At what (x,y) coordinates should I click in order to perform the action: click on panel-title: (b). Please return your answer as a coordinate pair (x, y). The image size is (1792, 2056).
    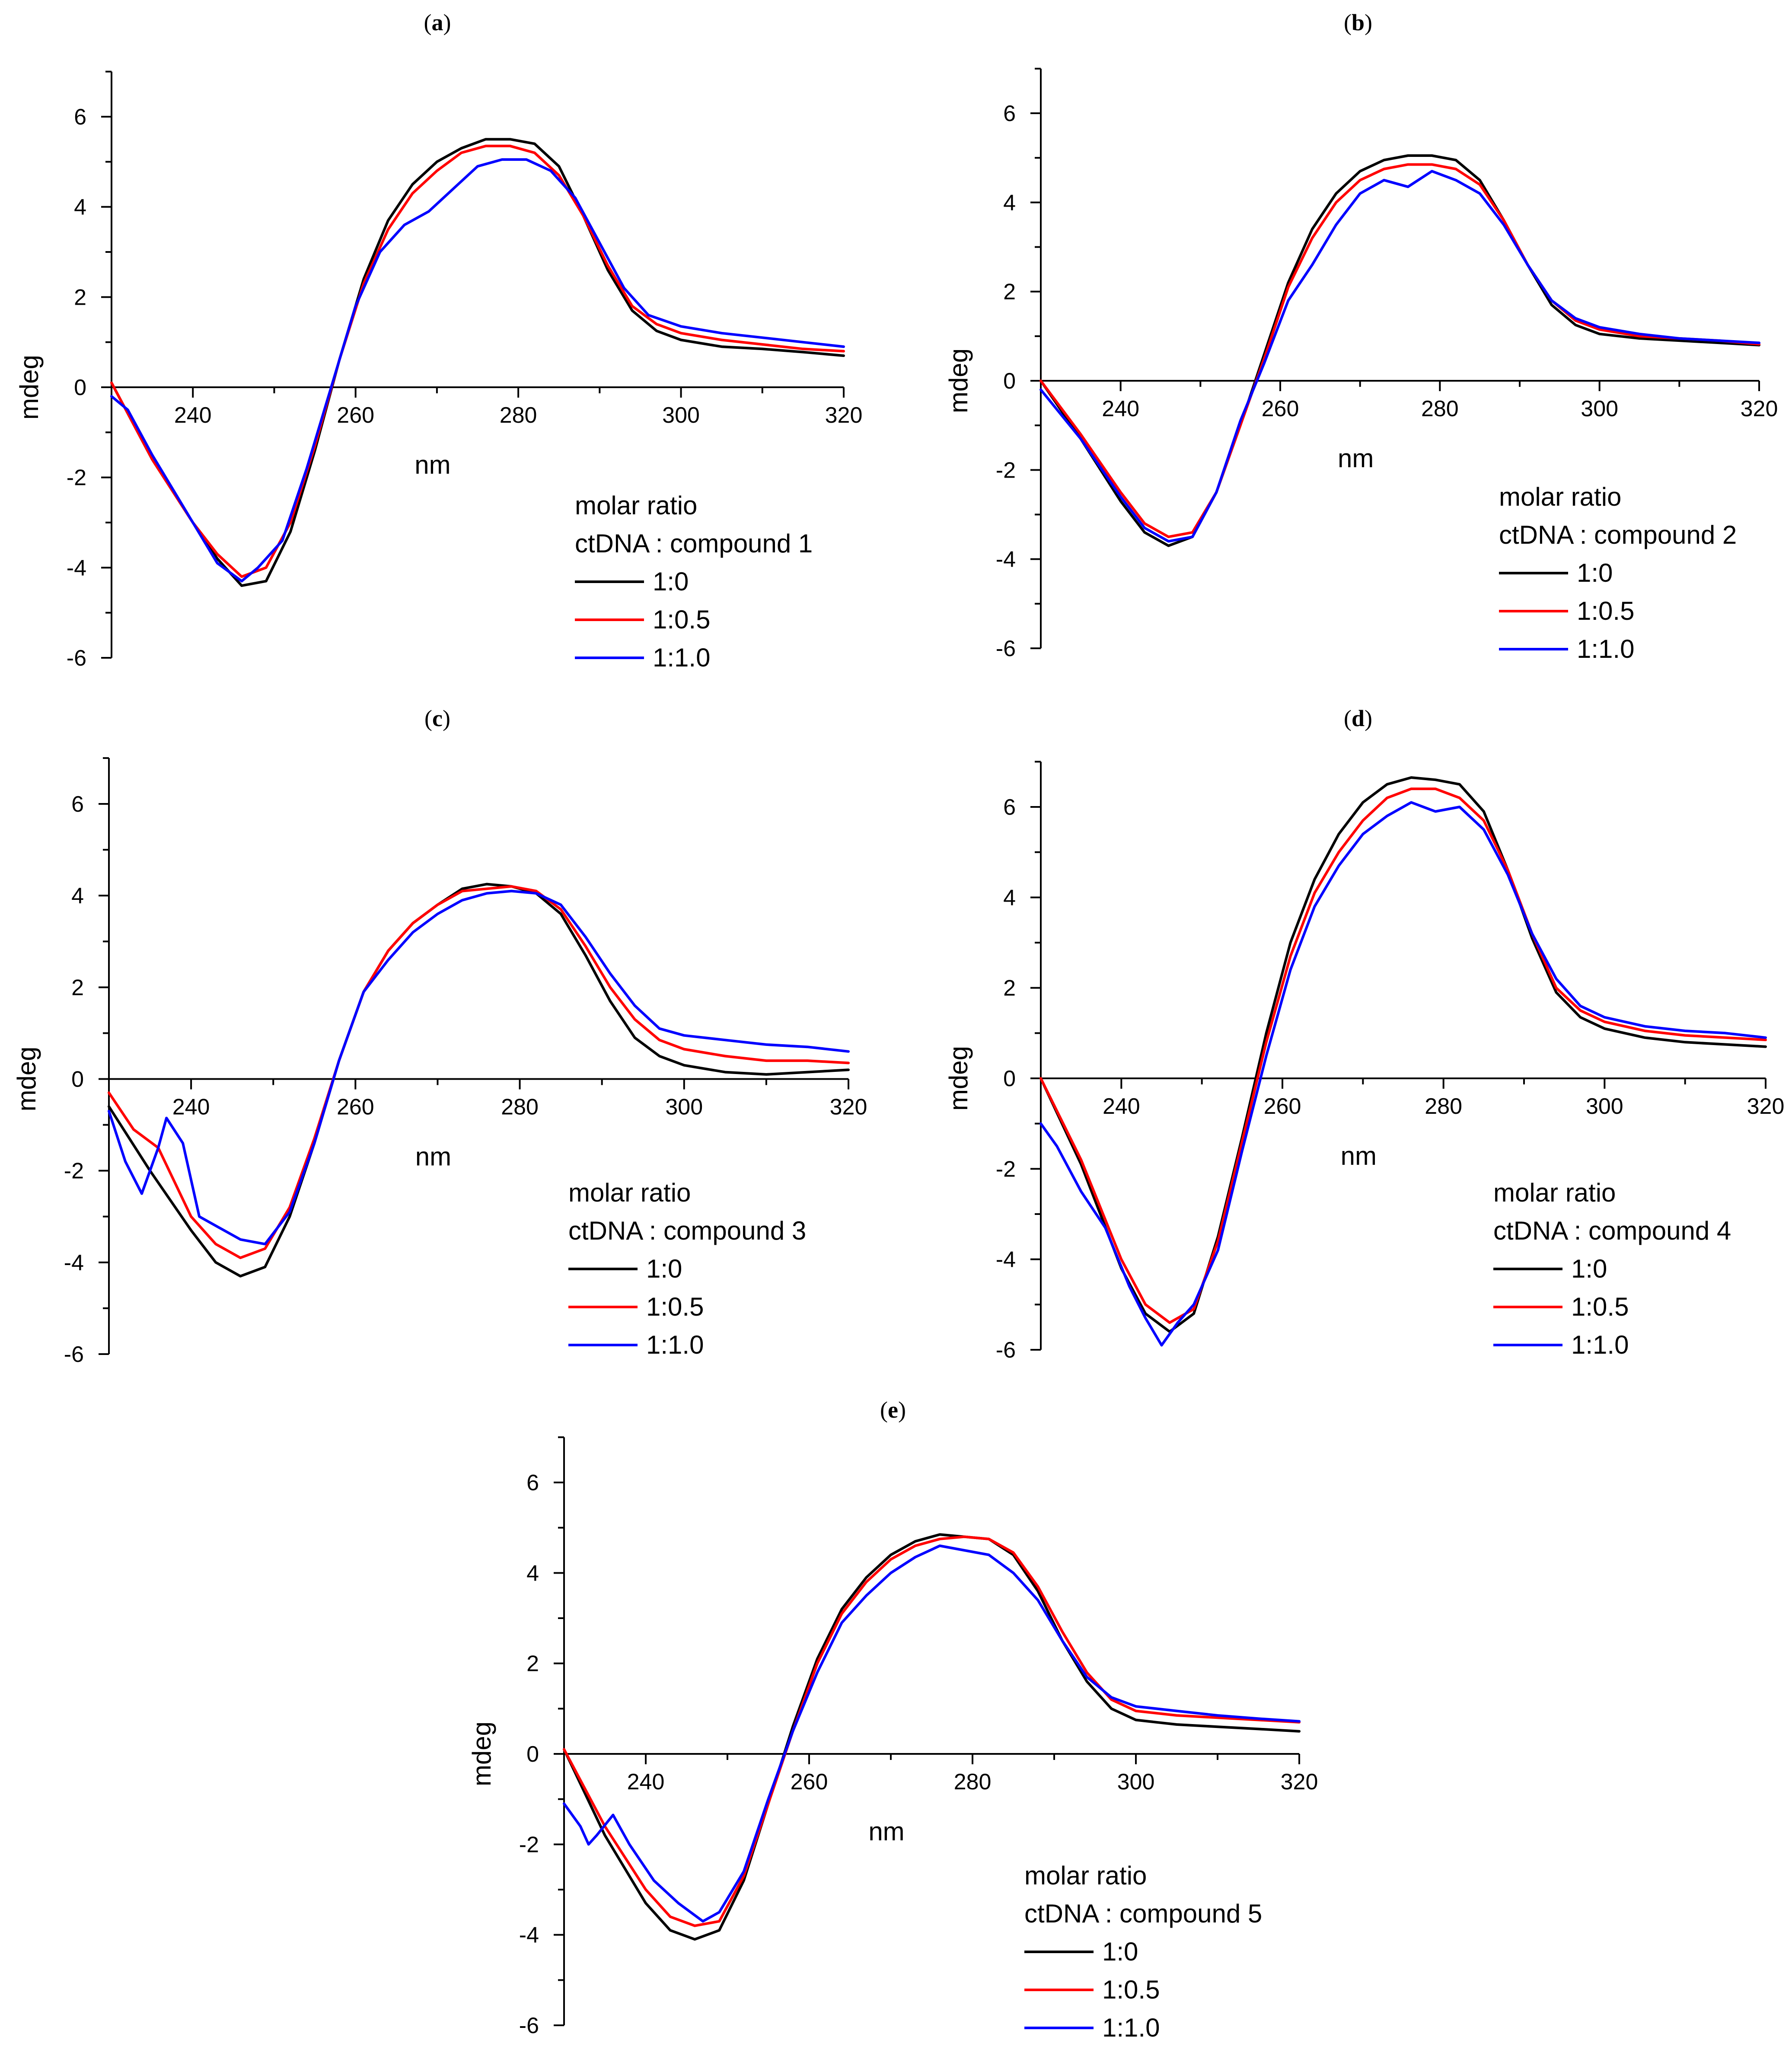
    Looking at the image, I should click on (1358, 22).